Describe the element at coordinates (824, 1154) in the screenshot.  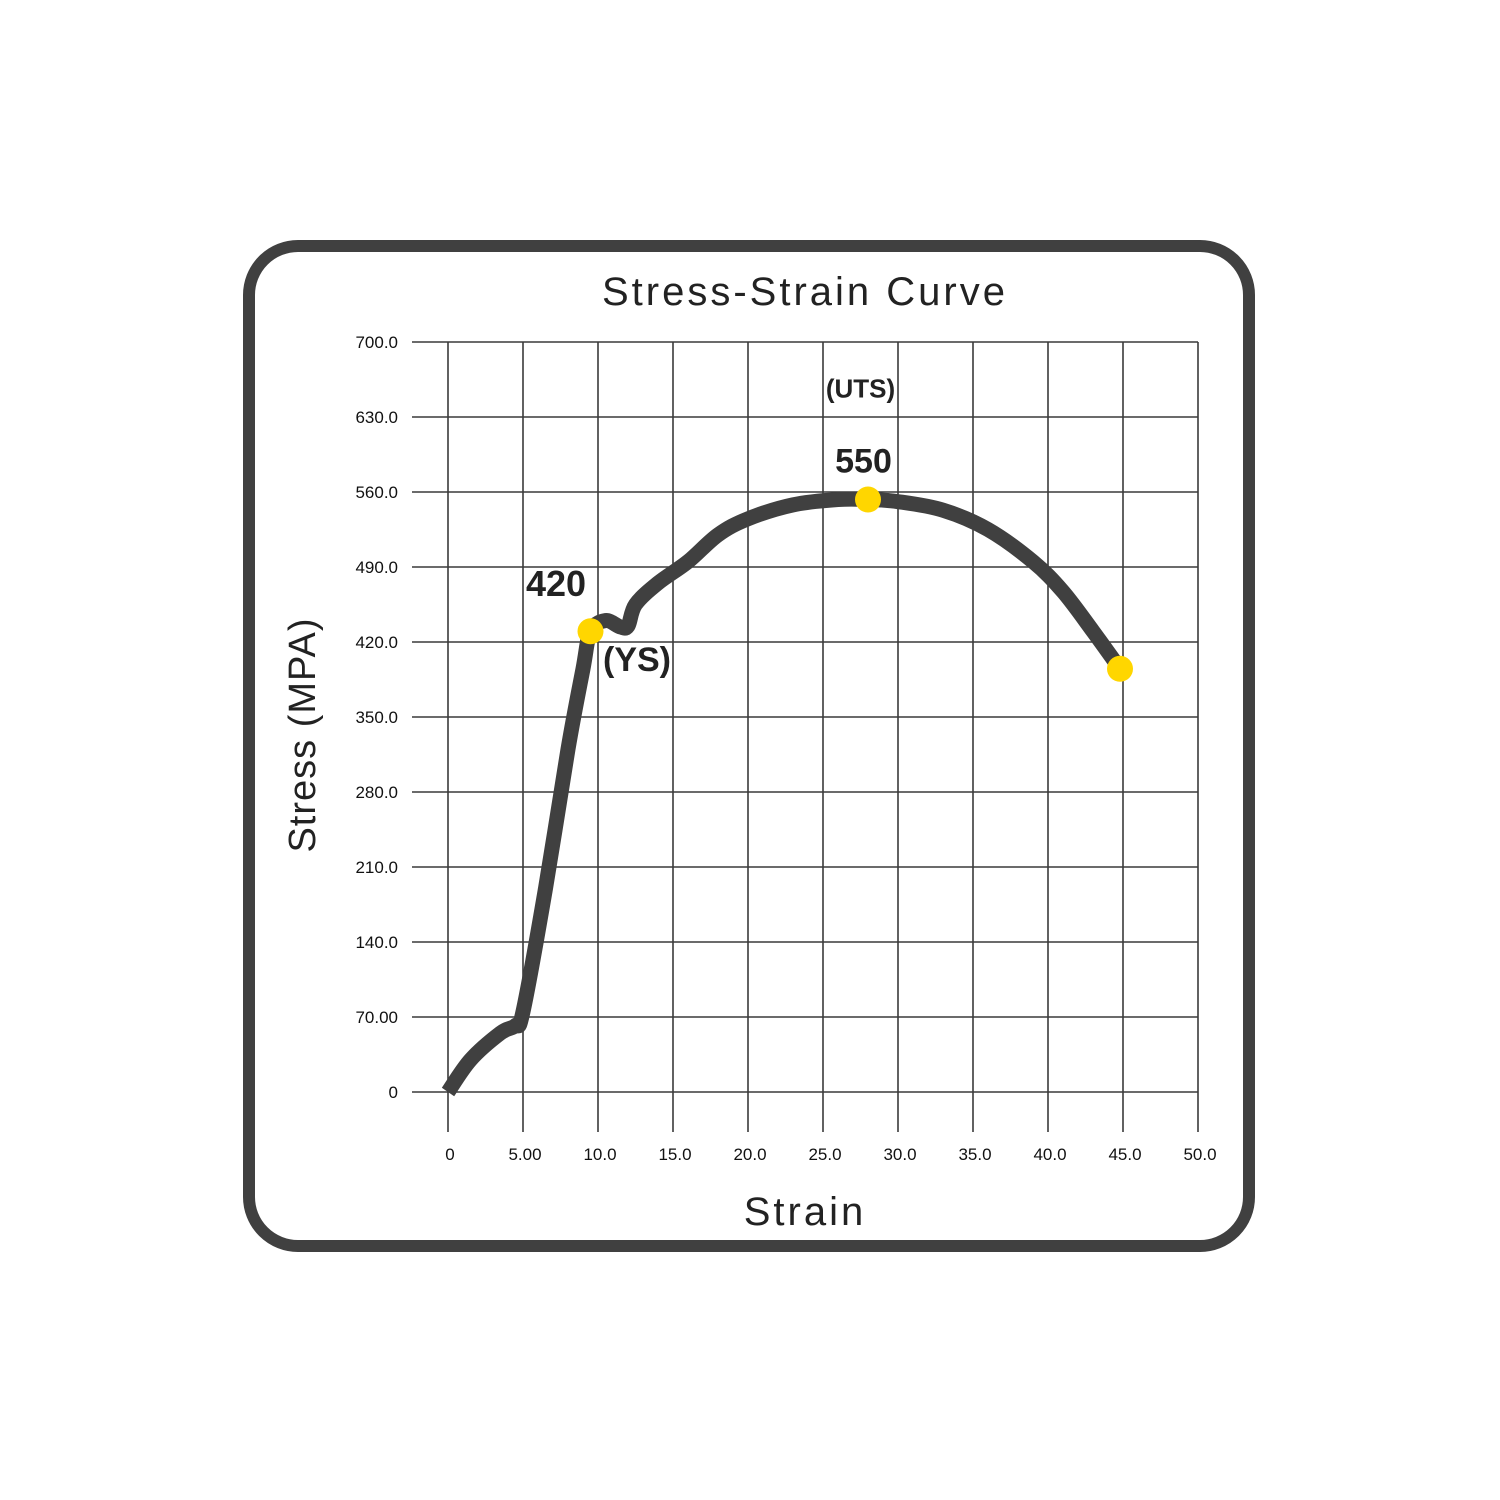
I see `x-tick-label: 25.0` at that location.